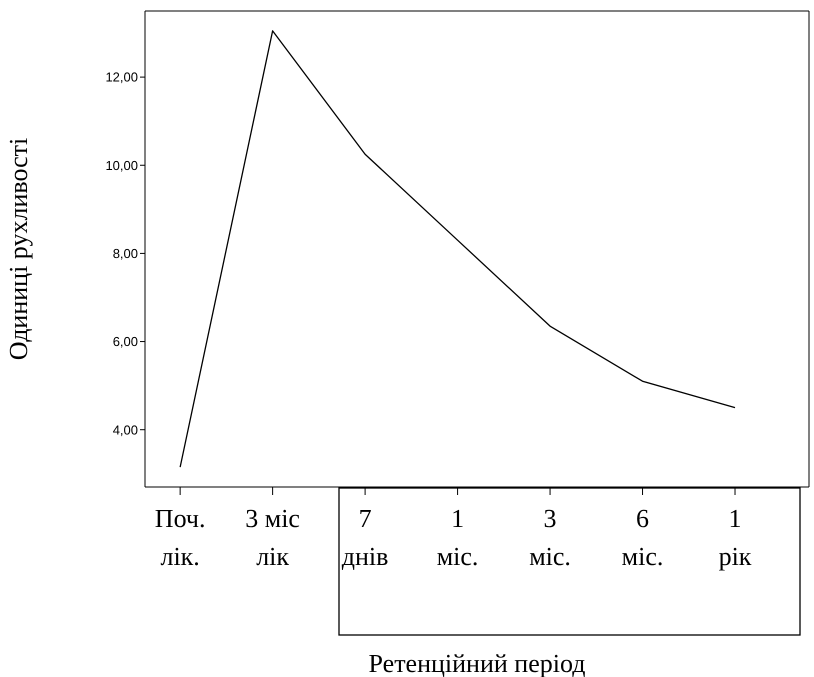  What do you see at coordinates (125, 430) in the screenshot?
I see `y-tick-label: 4,00` at bounding box center [125, 430].